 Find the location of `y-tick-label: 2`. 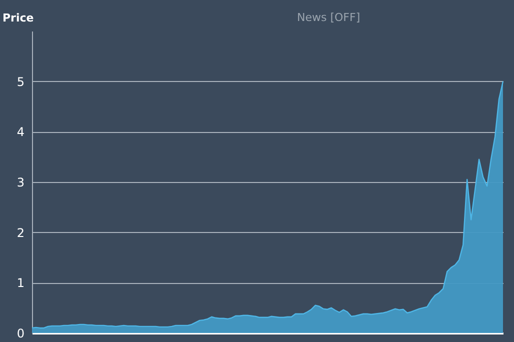

y-tick-label: 2 is located at coordinates (20, 233).